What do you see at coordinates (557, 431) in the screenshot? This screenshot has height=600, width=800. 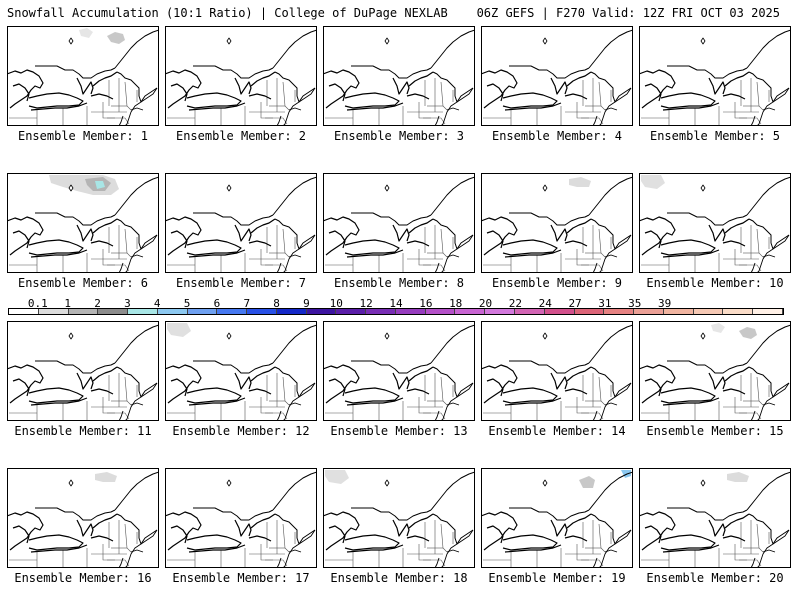 I see `ensemble-member-label: Ensemble Member: 14` at bounding box center [557, 431].